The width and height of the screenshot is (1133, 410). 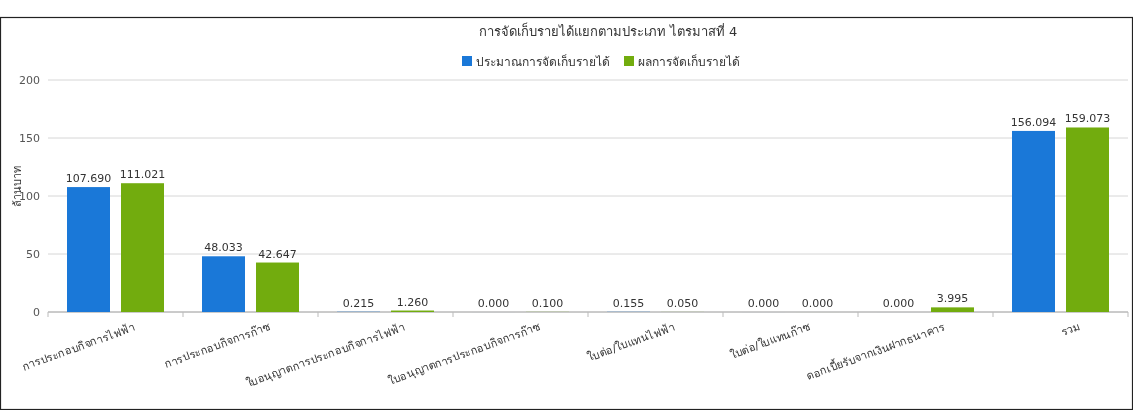 I want to click on data-label: 107.690, so click(x=88, y=179).